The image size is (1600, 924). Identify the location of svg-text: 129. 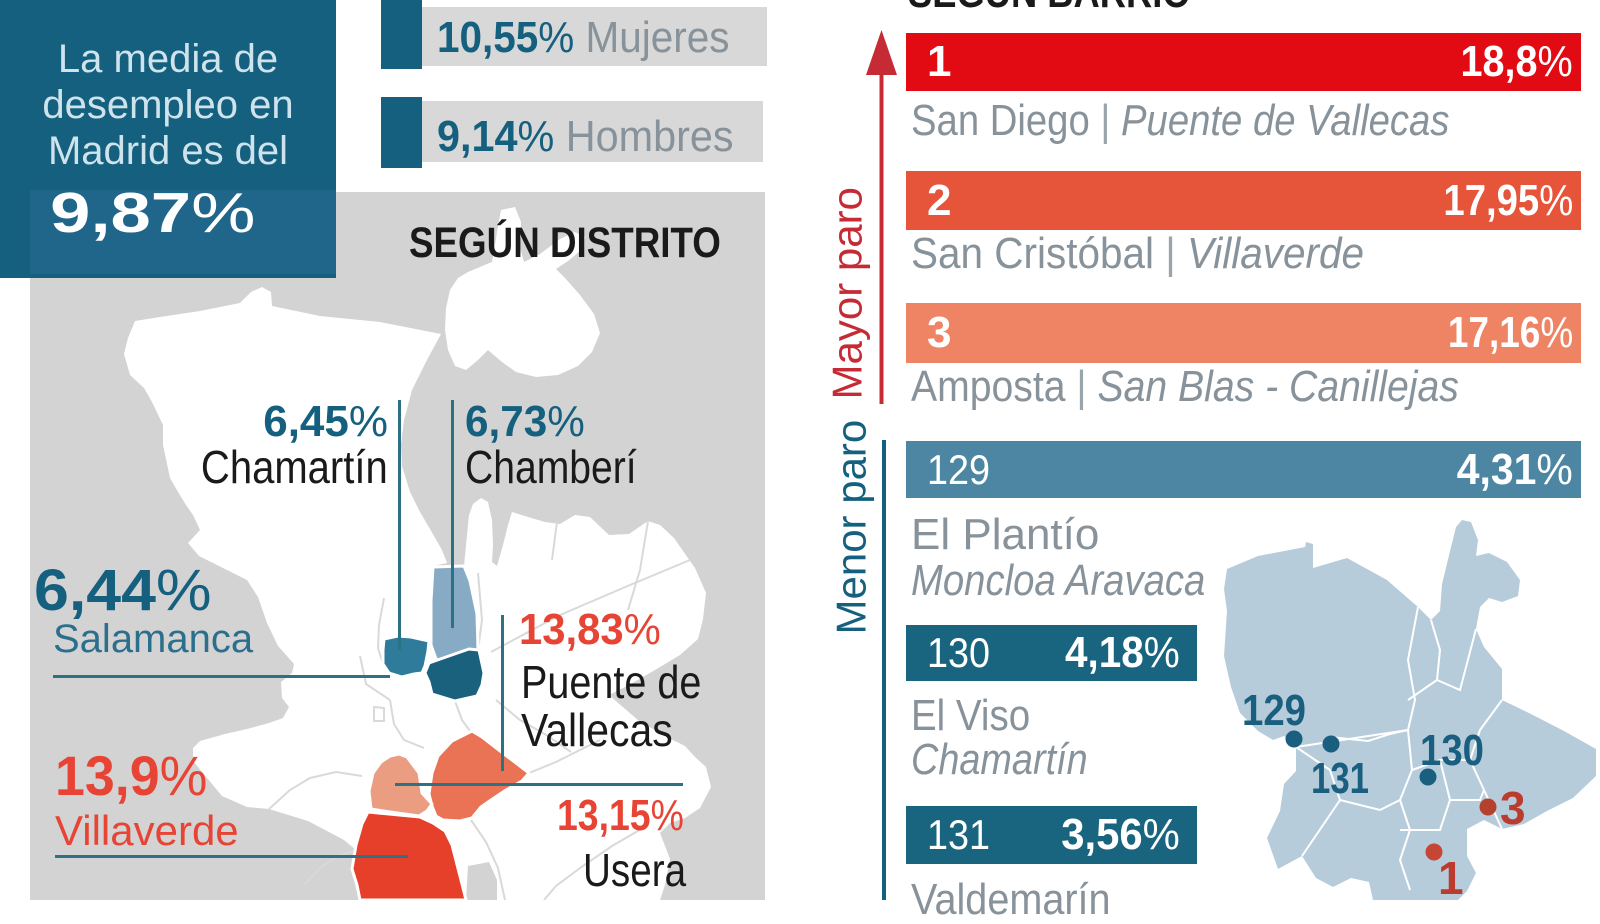
(1274, 710).